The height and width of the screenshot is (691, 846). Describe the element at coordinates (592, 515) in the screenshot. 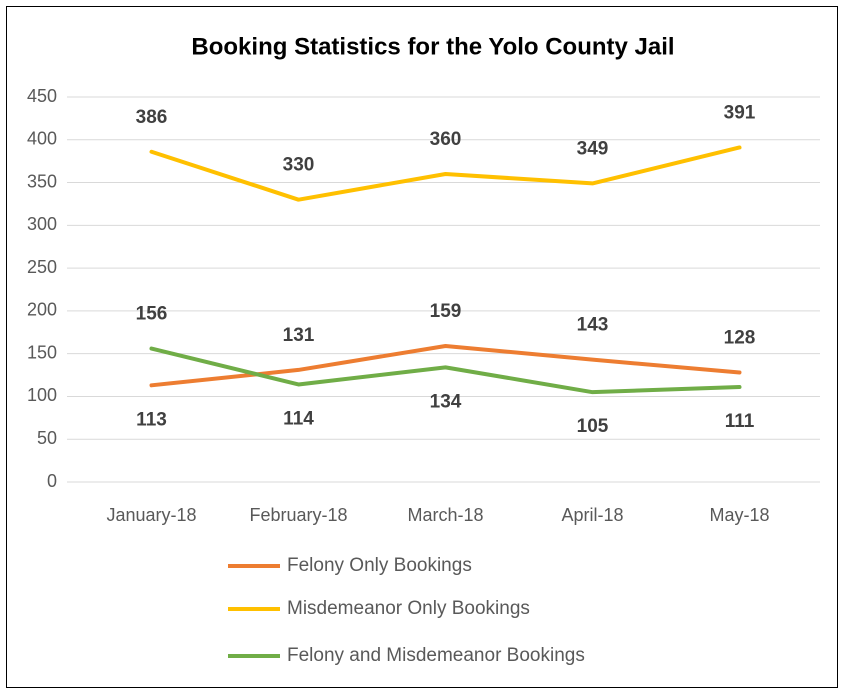

I see `x-tick-label: April-18` at that location.